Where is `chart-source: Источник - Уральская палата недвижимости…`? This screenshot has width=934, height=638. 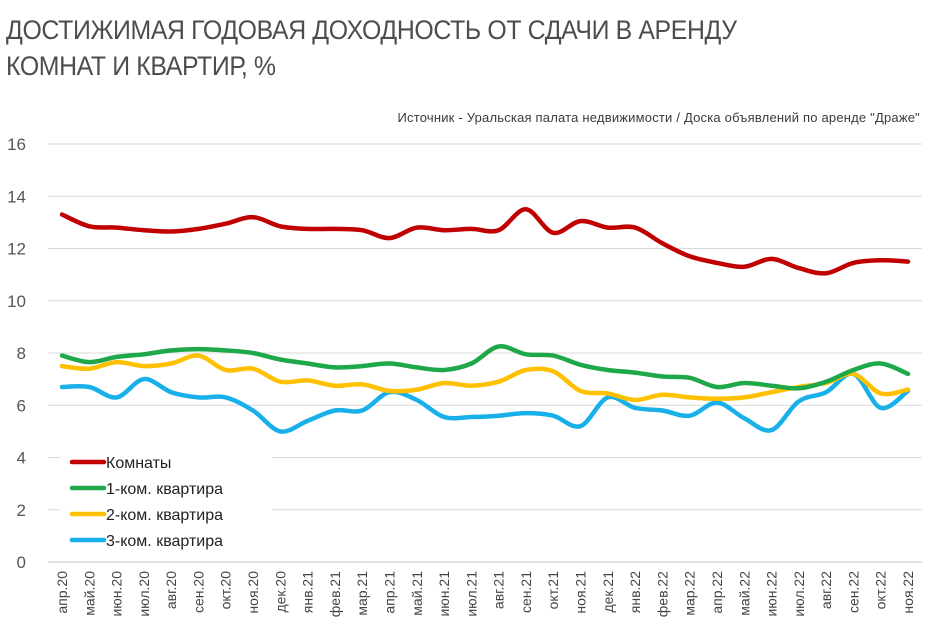 chart-source: Источник - Уральская палата недвижимости… is located at coordinates (658, 117).